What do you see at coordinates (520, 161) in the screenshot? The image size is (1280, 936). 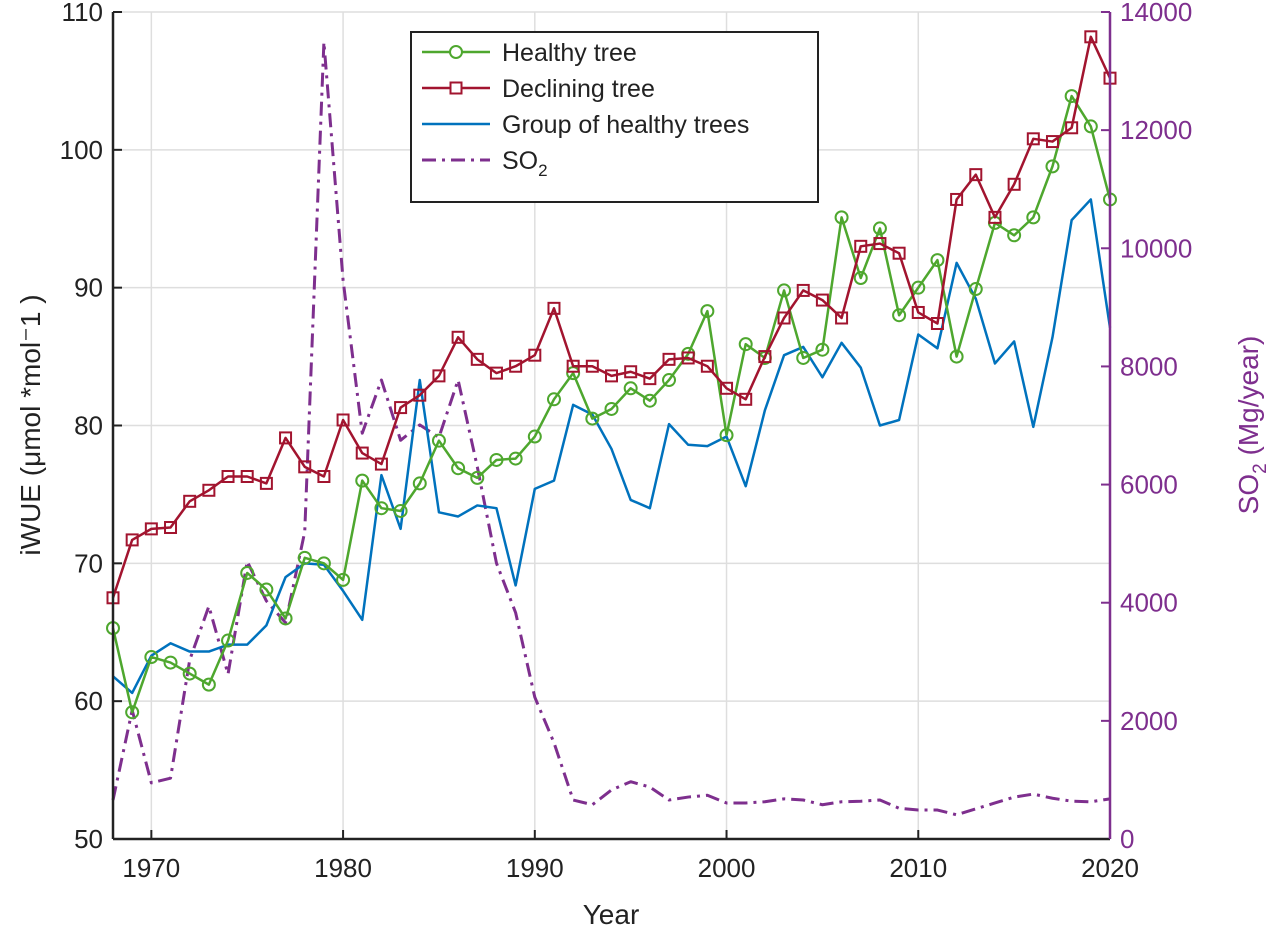 I see `legend-label-main: SO` at bounding box center [520, 161].